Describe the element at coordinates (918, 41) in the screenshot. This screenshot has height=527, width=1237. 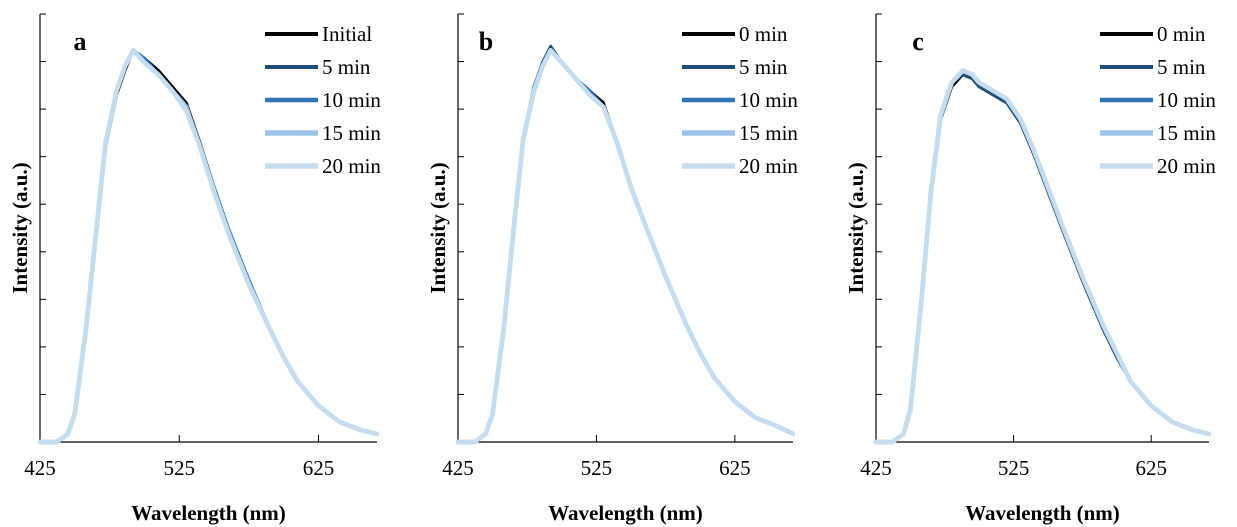
I see `panel-label: c` at that location.